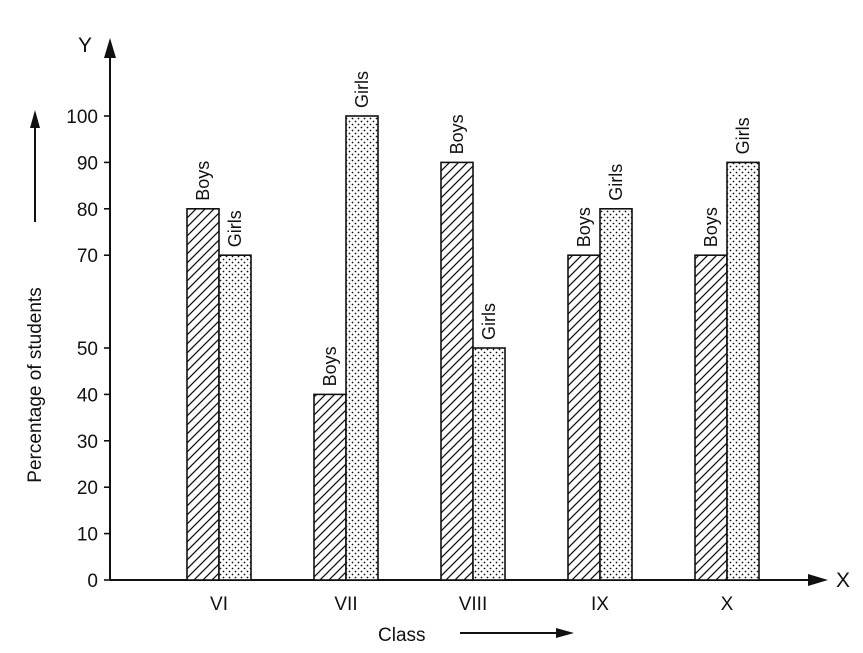 This screenshot has width=863, height=653. What do you see at coordinates (87, 256) in the screenshot?
I see `y-tick-label: 70` at bounding box center [87, 256].